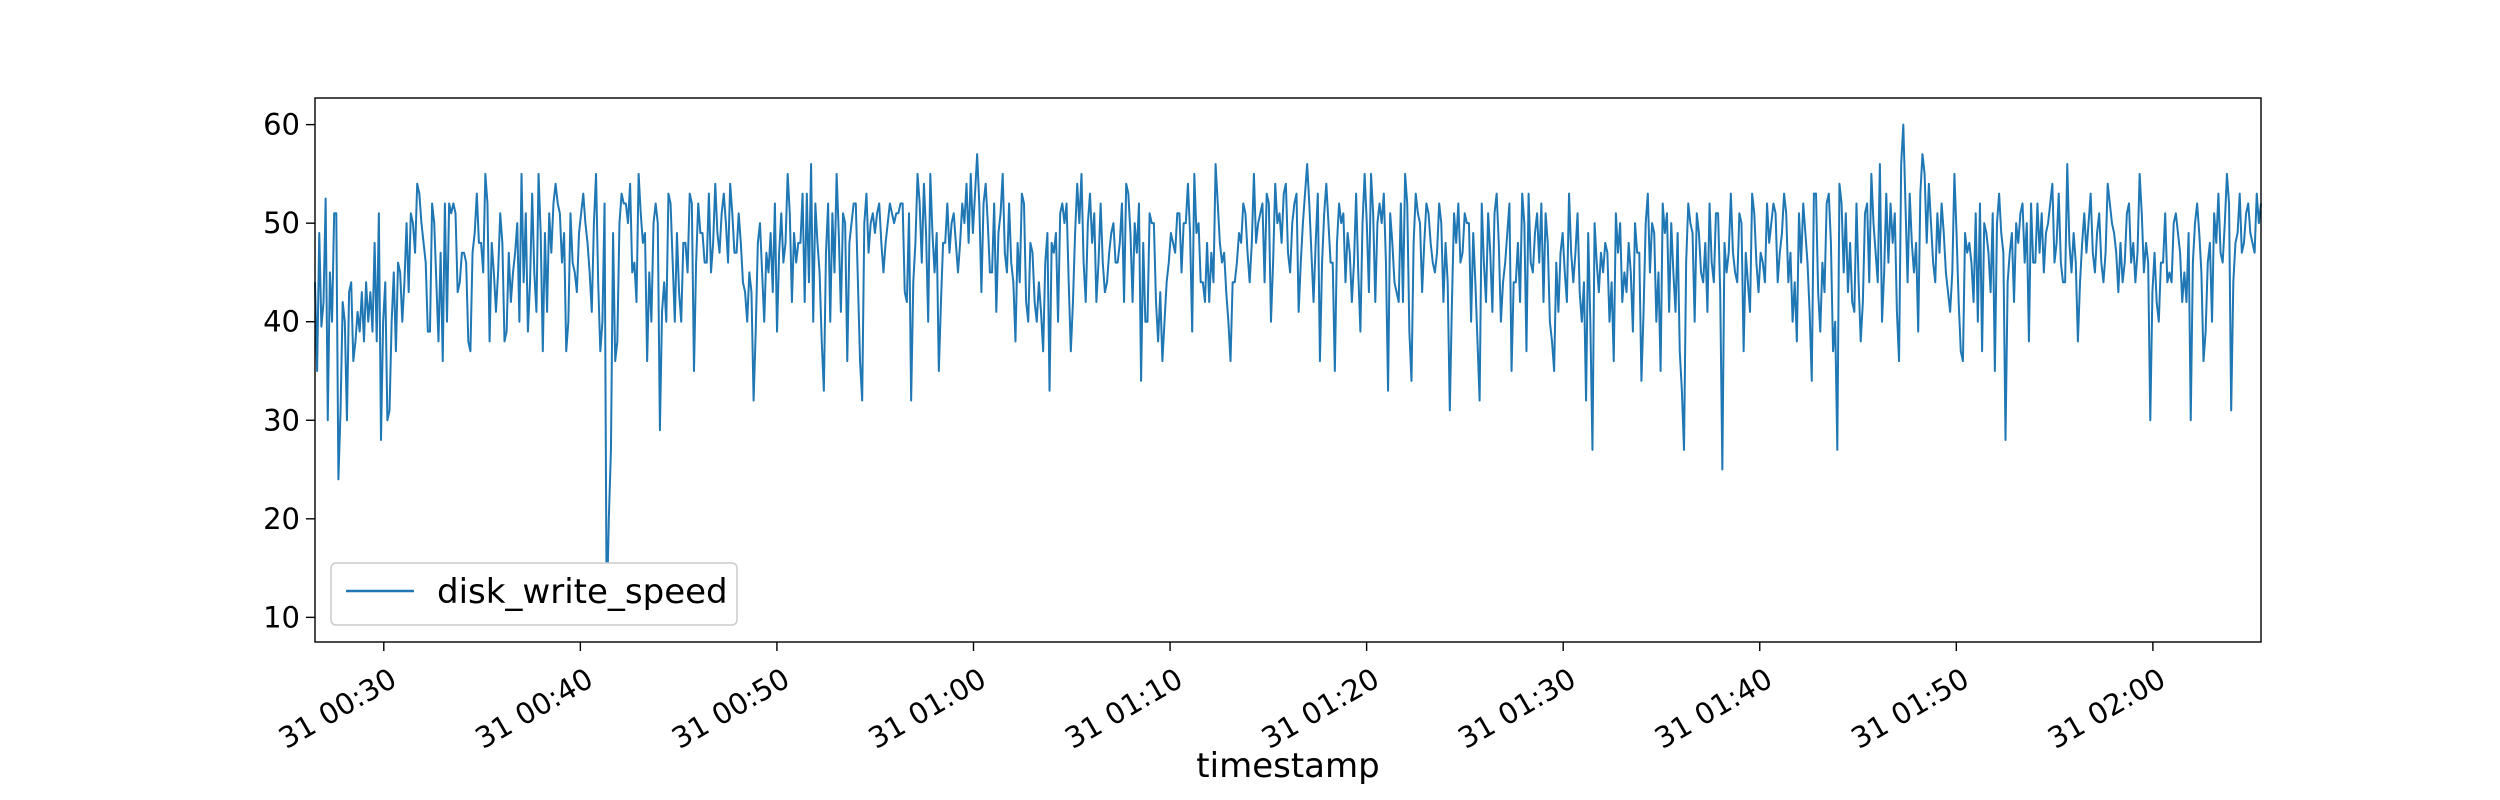 The width and height of the screenshot is (2500, 800). I want to click on x-tick-label: 31 01:30, so click(1516, 708).